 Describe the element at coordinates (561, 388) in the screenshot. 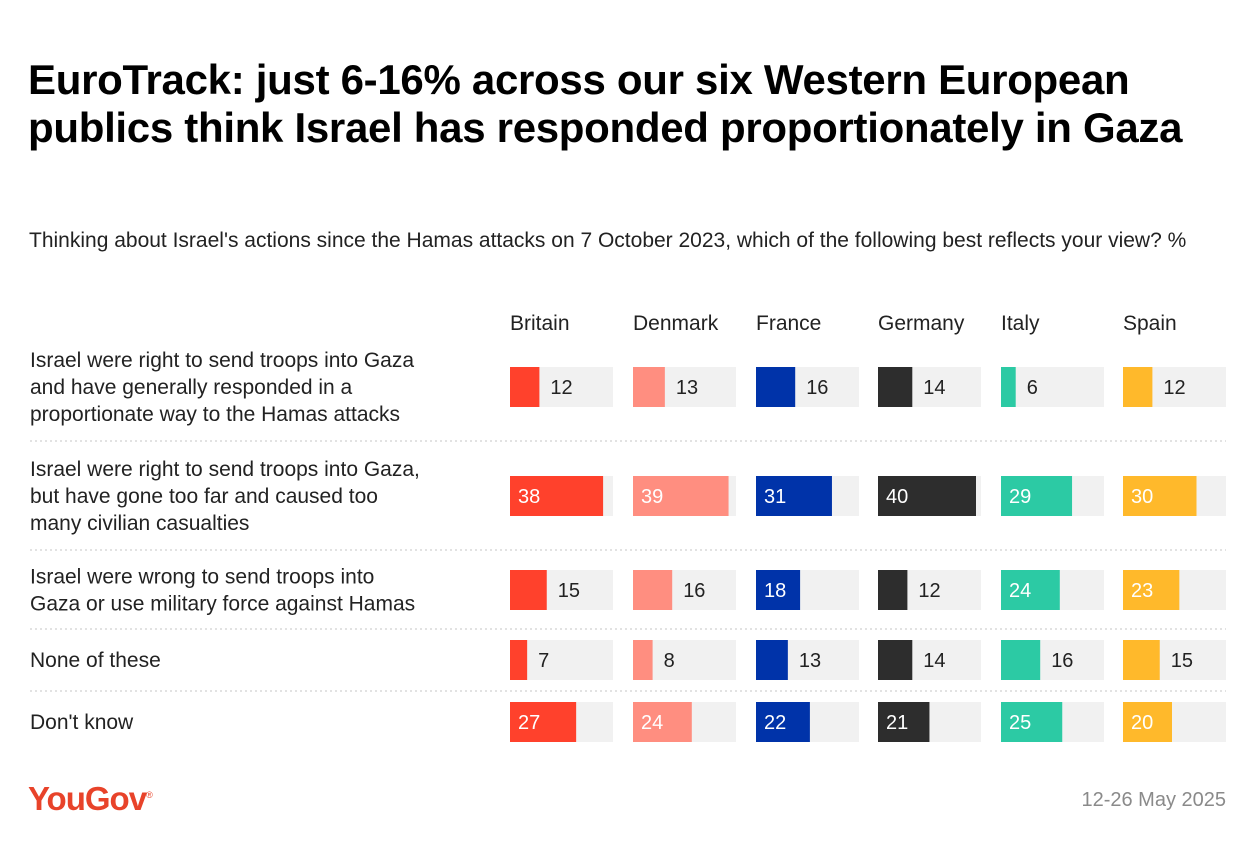

I see `value-label-britain: 12` at that location.